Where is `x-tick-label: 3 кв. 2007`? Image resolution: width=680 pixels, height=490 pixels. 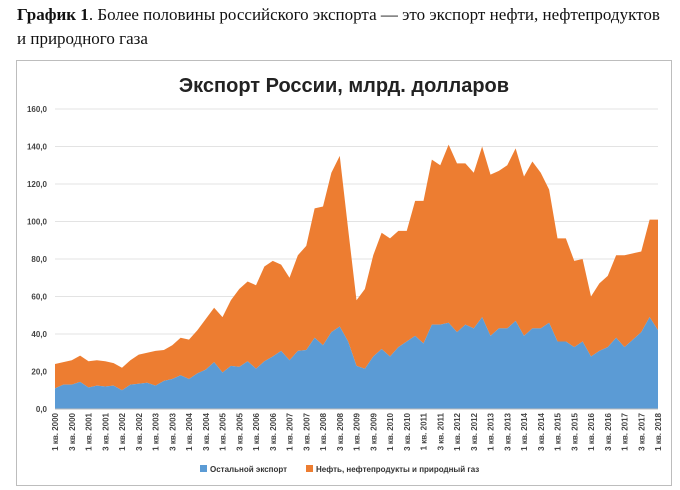
x-tick-label: 3 кв. 2007 is located at coordinates (306, 431).